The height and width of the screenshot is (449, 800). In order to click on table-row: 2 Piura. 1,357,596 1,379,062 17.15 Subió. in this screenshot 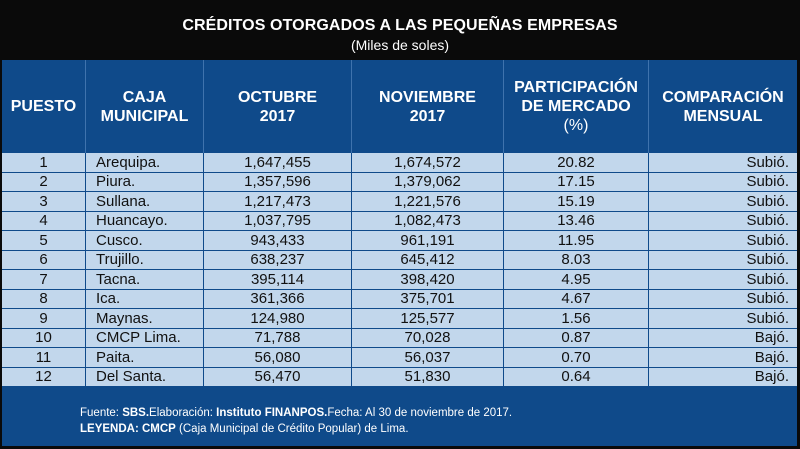, I will do `click(399, 182)`.